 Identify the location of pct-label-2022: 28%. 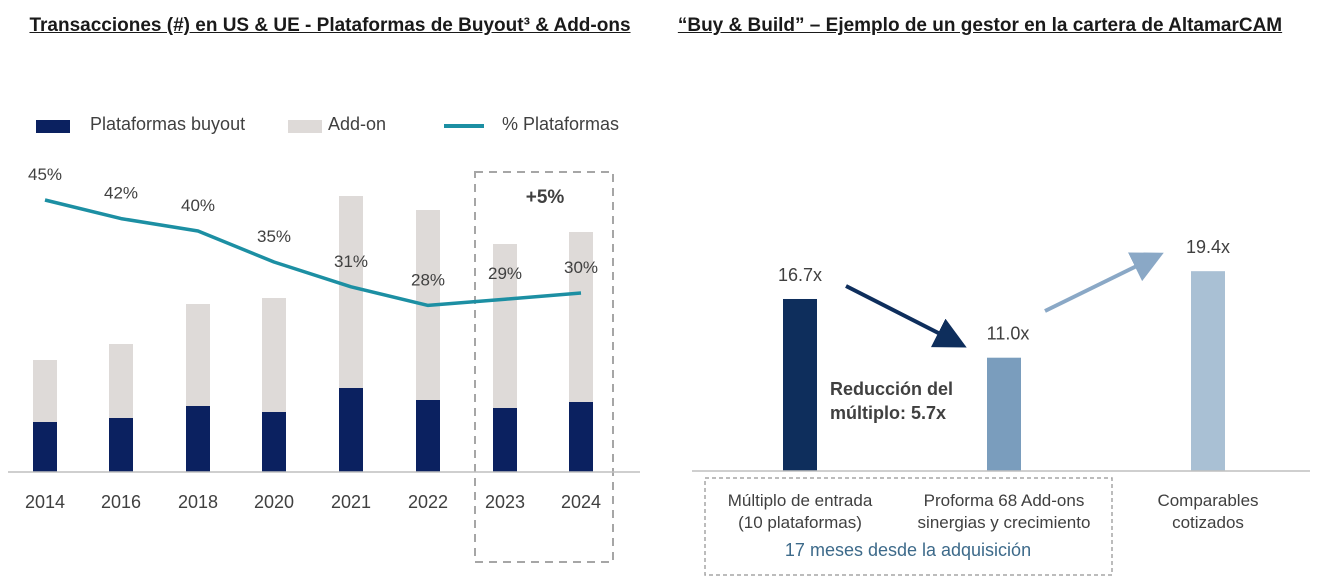
(428, 279).